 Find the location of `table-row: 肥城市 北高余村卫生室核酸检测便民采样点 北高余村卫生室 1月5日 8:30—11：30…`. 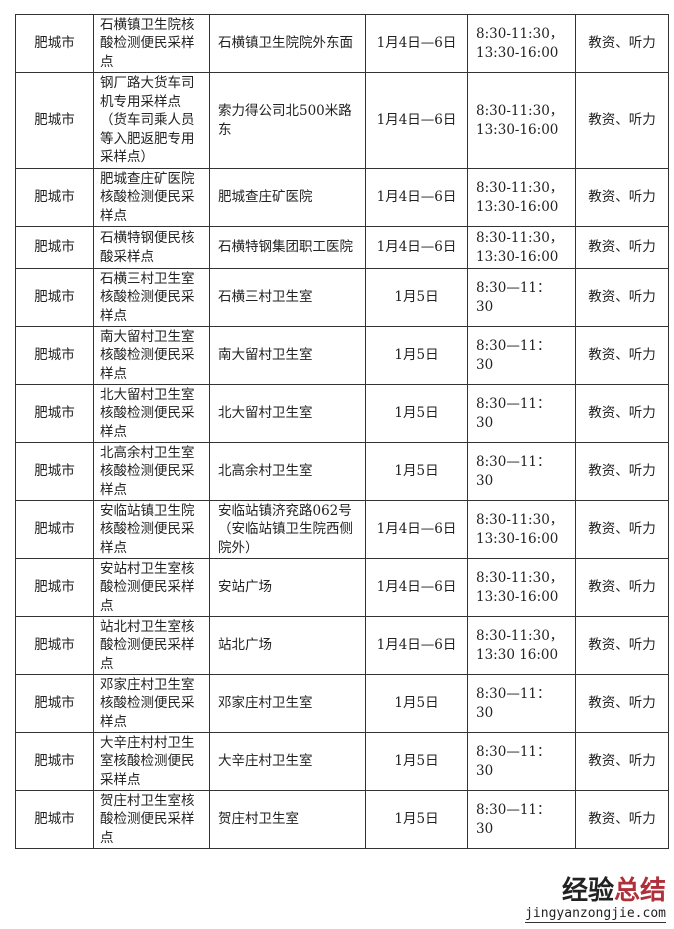

table-row: 肥城市 北高余村卫生室核酸检测便民采样点 北高余村卫生室 1月5日 8:30—11：30… is located at coordinates (342, 471).